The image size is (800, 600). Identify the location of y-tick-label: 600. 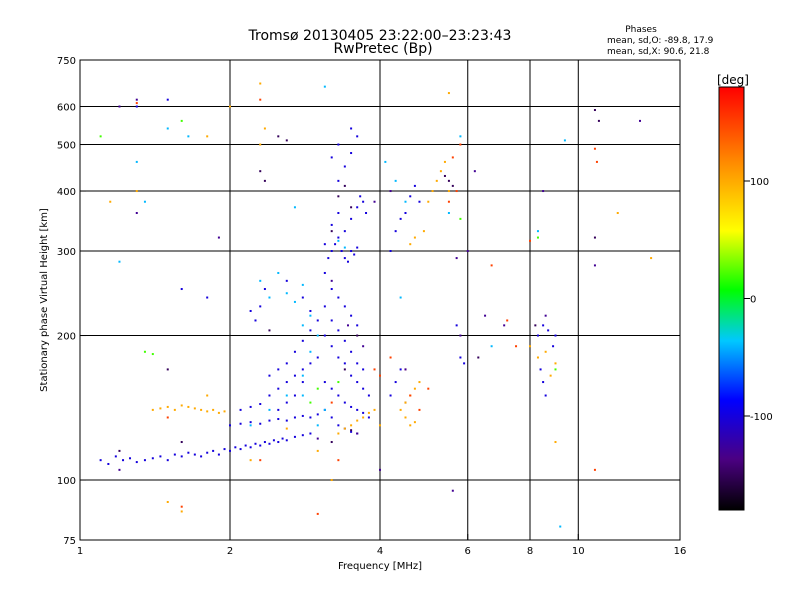
(66, 108).